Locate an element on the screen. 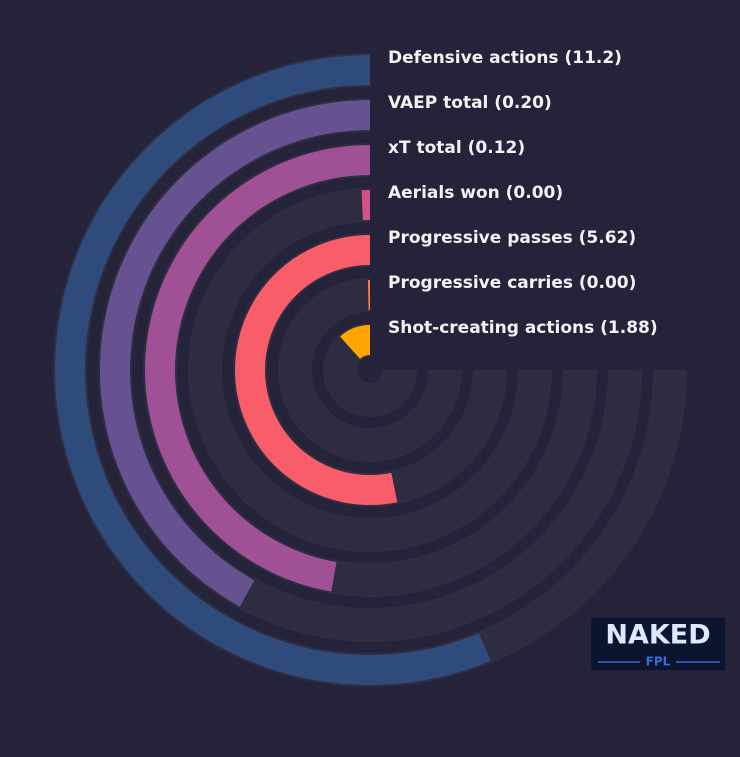 Image resolution: width=740 pixels, height=757 pixels. logo-sub: FPL is located at coordinates (658, 662).